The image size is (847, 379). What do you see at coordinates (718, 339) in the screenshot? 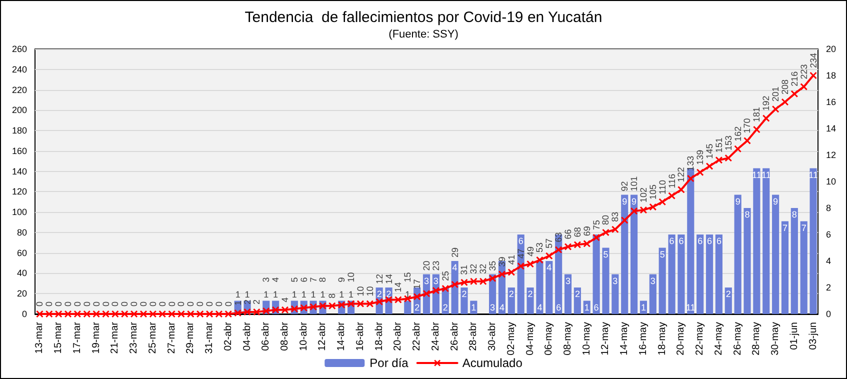
I see `x-tick-label: 24-may` at bounding box center [718, 339].